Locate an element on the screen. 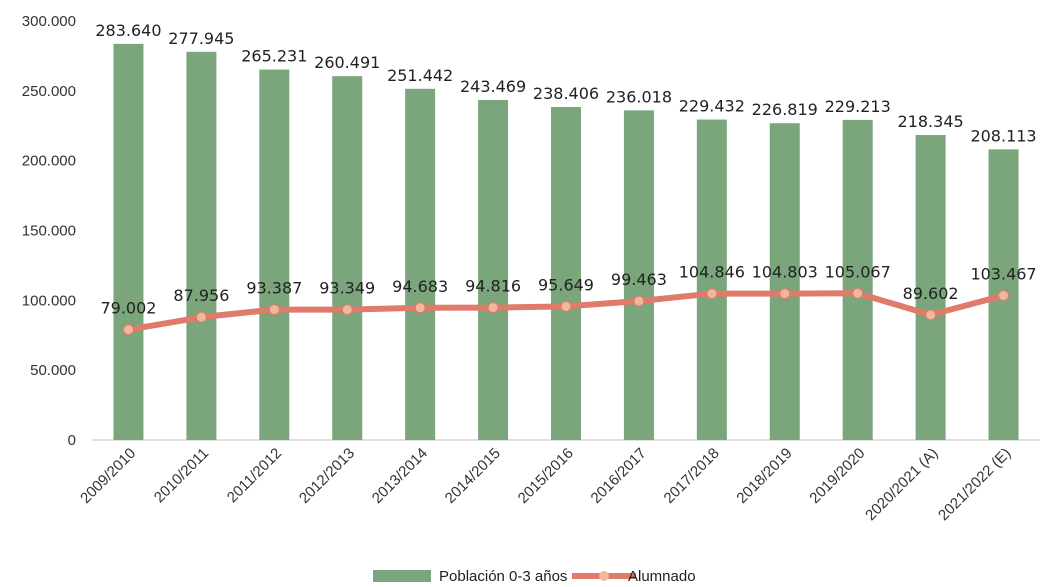 This screenshot has height=587, width=1054. line-data-label: 79.002 is located at coordinates (128, 308).